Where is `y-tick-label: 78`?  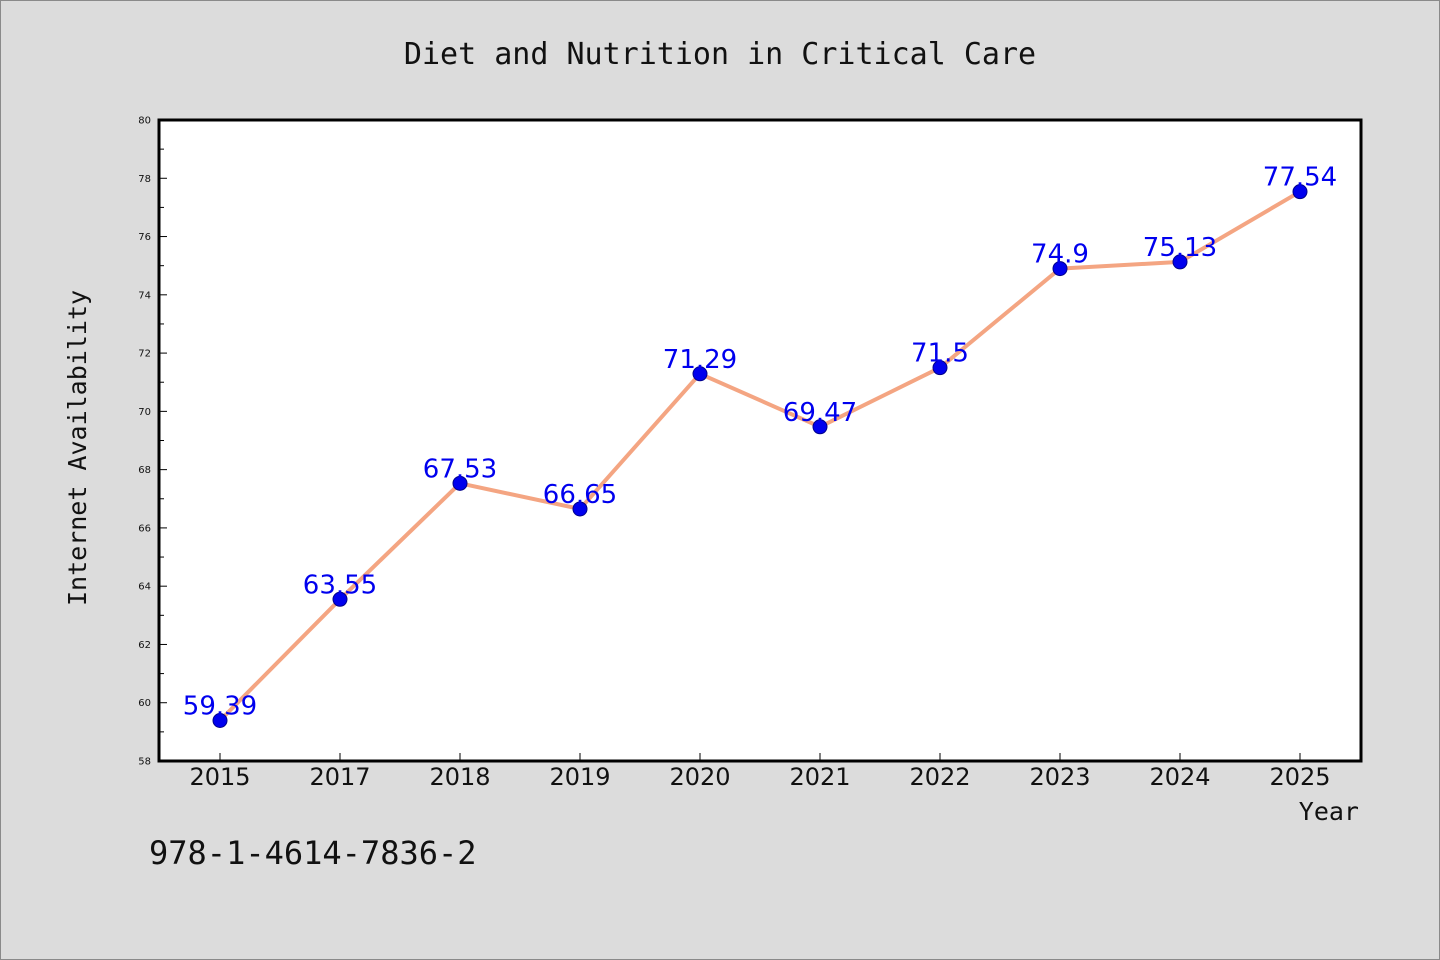
y-tick-label: 78 is located at coordinates (144, 179).